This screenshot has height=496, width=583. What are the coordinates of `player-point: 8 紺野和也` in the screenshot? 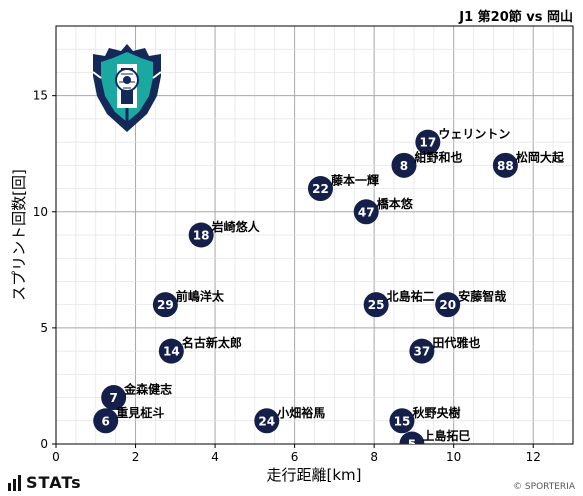 It's located at (426, 163).